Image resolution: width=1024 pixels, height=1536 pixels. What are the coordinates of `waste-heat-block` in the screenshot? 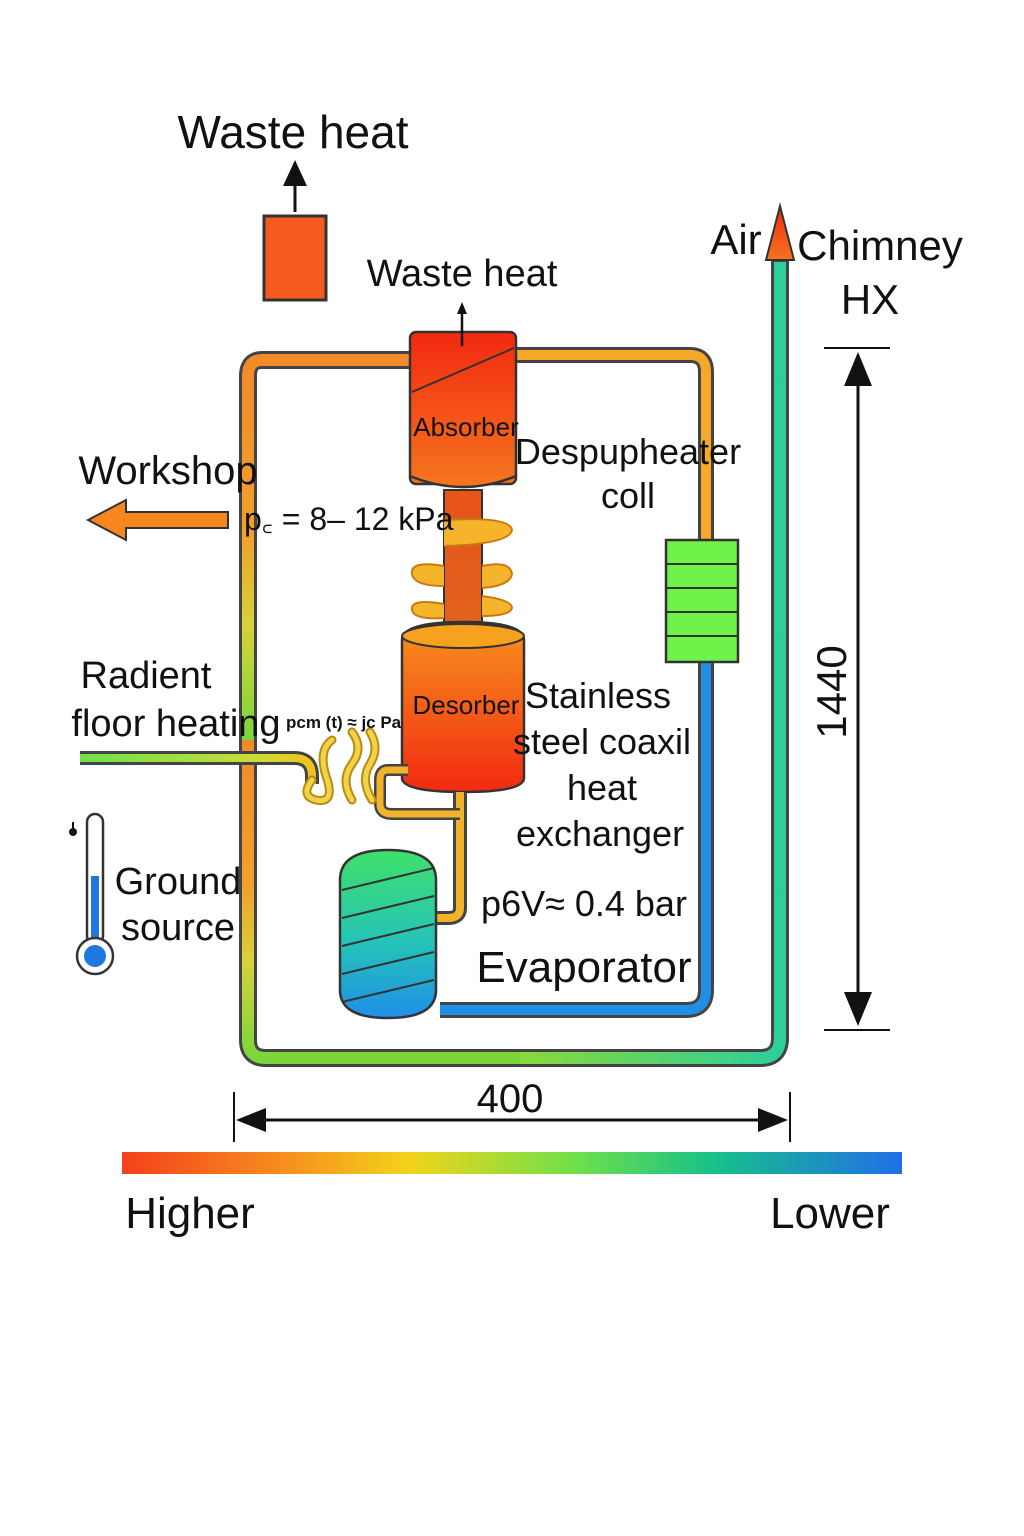 It's located at (295, 258).